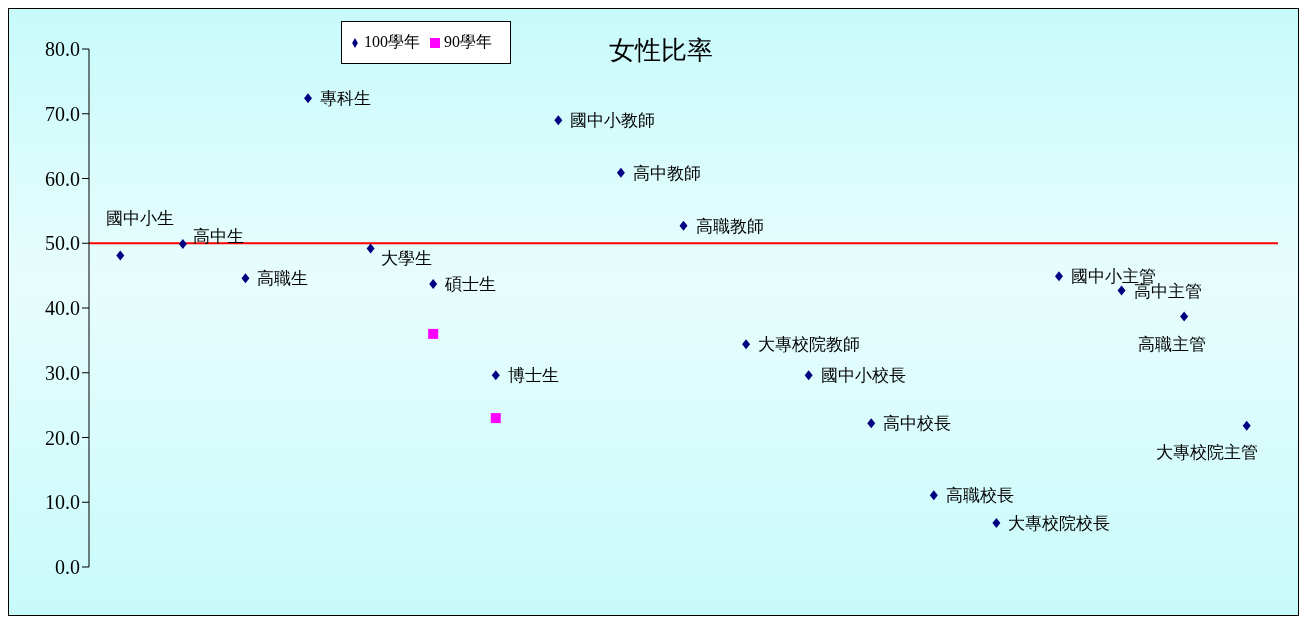 The height and width of the screenshot is (623, 1305). What do you see at coordinates (283, 278) in the screenshot?
I see `annotation: 高職生` at bounding box center [283, 278].